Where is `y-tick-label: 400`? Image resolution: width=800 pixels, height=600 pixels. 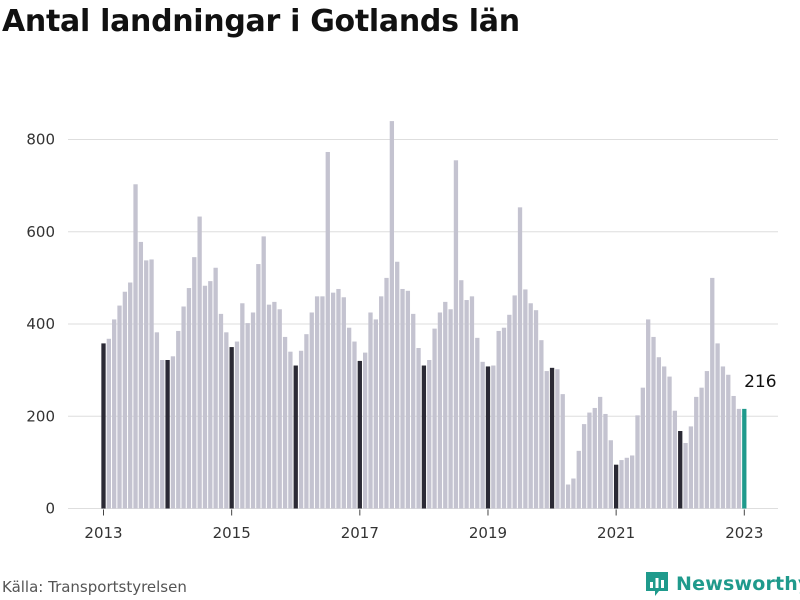 y-tick-label: 400 is located at coordinates (40, 324).